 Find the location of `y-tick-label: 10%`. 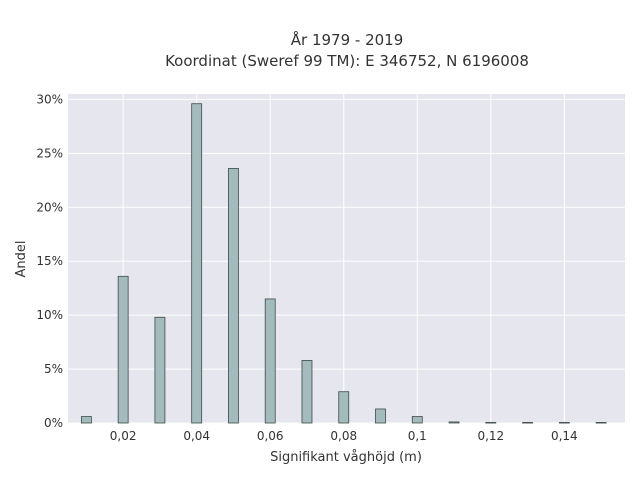

y-tick-label: 10% is located at coordinates (49, 315).